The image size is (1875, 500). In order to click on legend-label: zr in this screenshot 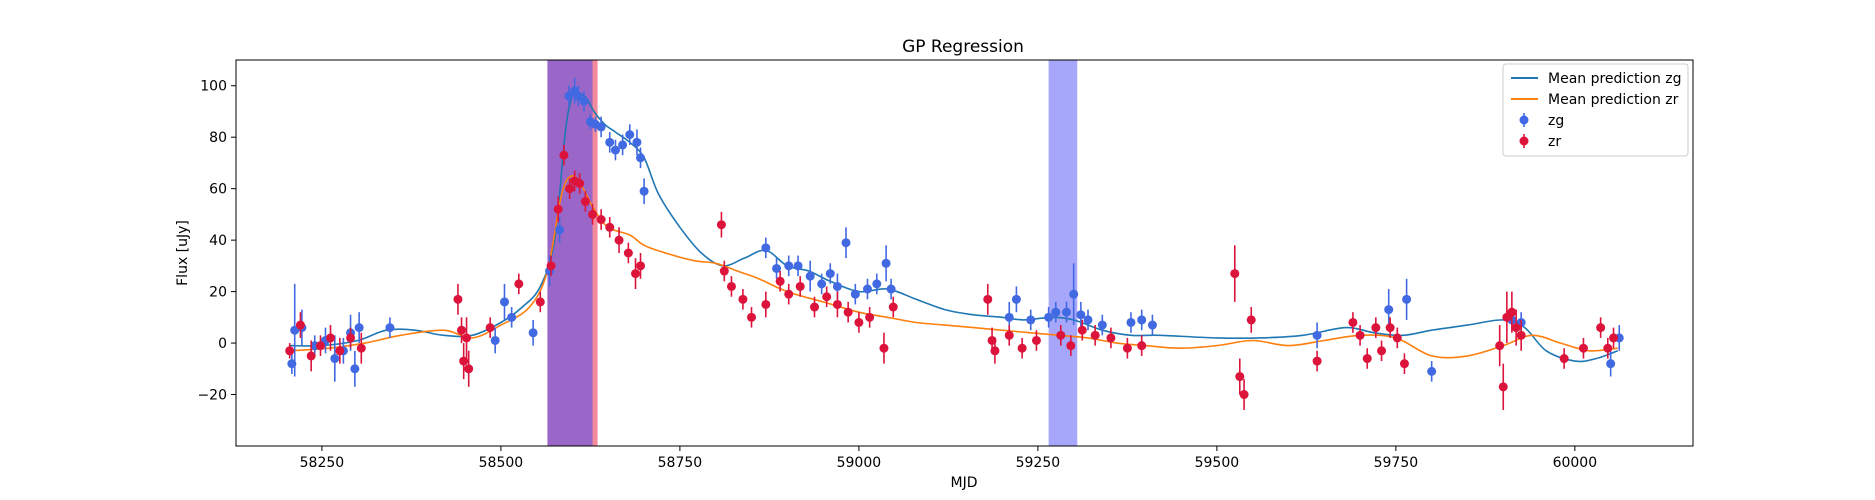, I will do `click(1554, 142)`.